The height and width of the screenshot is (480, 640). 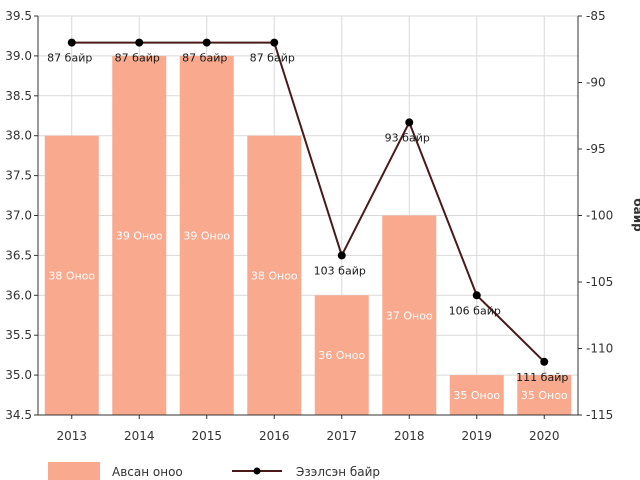 What do you see at coordinates (599, 349) in the screenshot?
I see `right-tick-label: -110` at bounding box center [599, 349].